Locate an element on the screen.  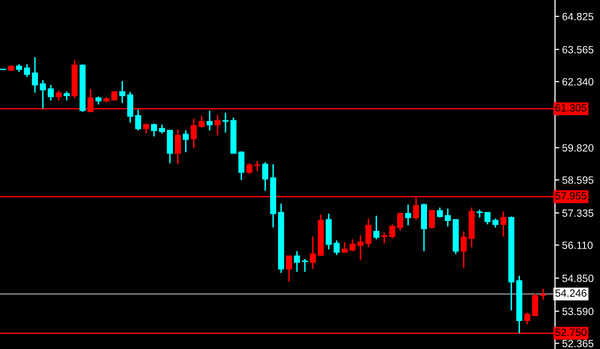
y-tick-label: 56.110 is located at coordinates (577, 245).